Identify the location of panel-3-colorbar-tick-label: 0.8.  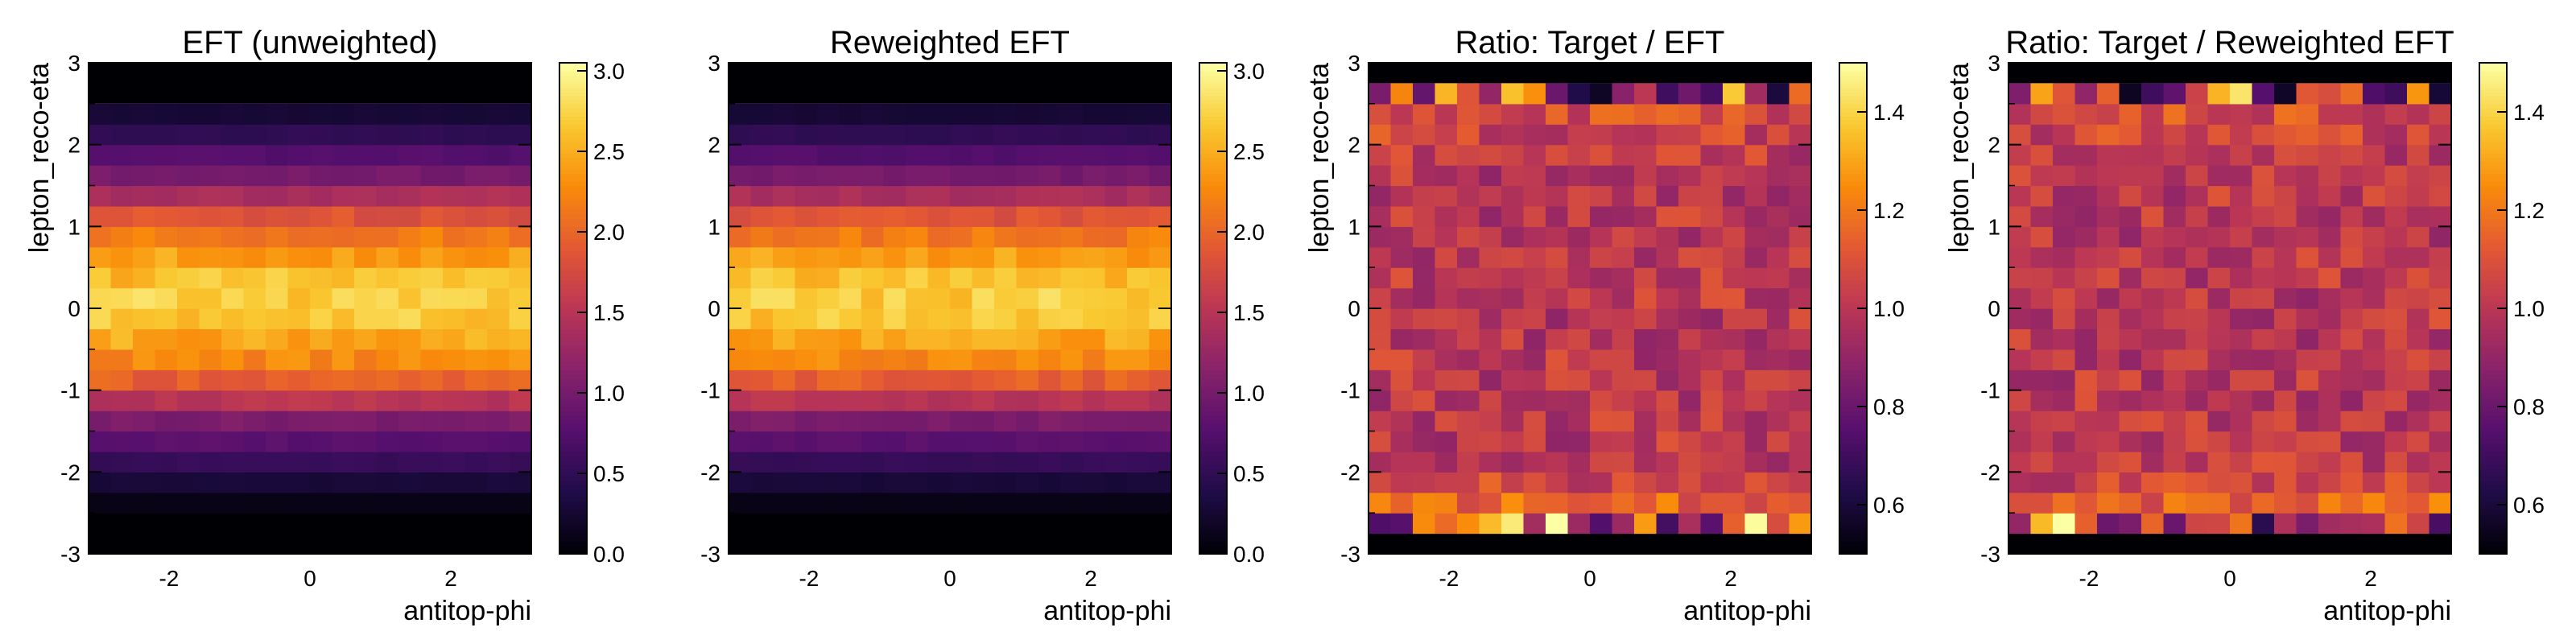
(1889, 406).